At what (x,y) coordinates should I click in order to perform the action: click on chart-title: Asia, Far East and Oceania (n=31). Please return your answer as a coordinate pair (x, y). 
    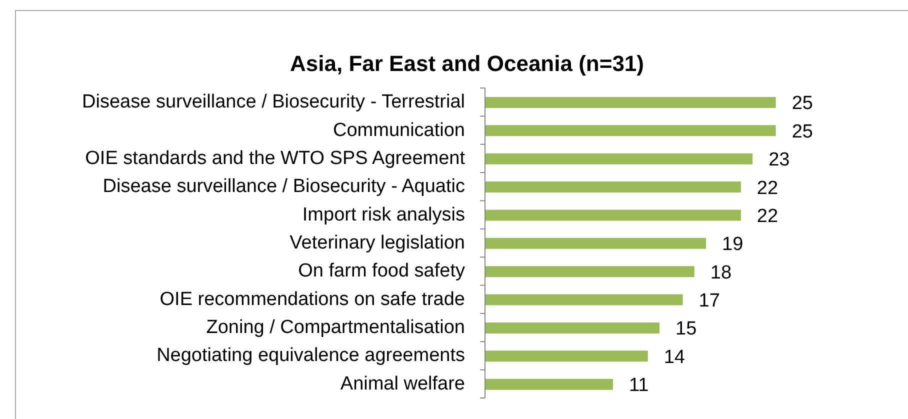
    Looking at the image, I should click on (467, 64).